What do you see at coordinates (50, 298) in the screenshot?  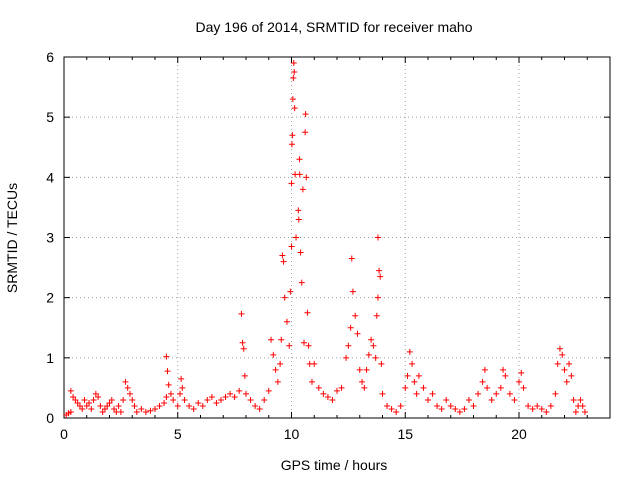 I see `y-tick-label: 2` at bounding box center [50, 298].